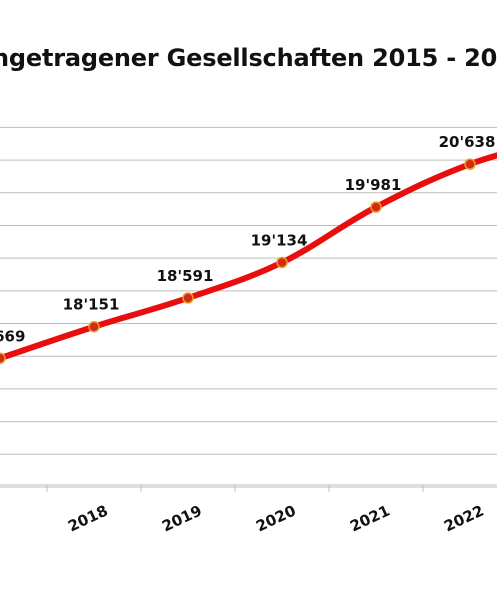 The height and width of the screenshot is (590, 497). Describe the element at coordinates (91, 305) in the screenshot. I see `data-label: 18'151` at that location.